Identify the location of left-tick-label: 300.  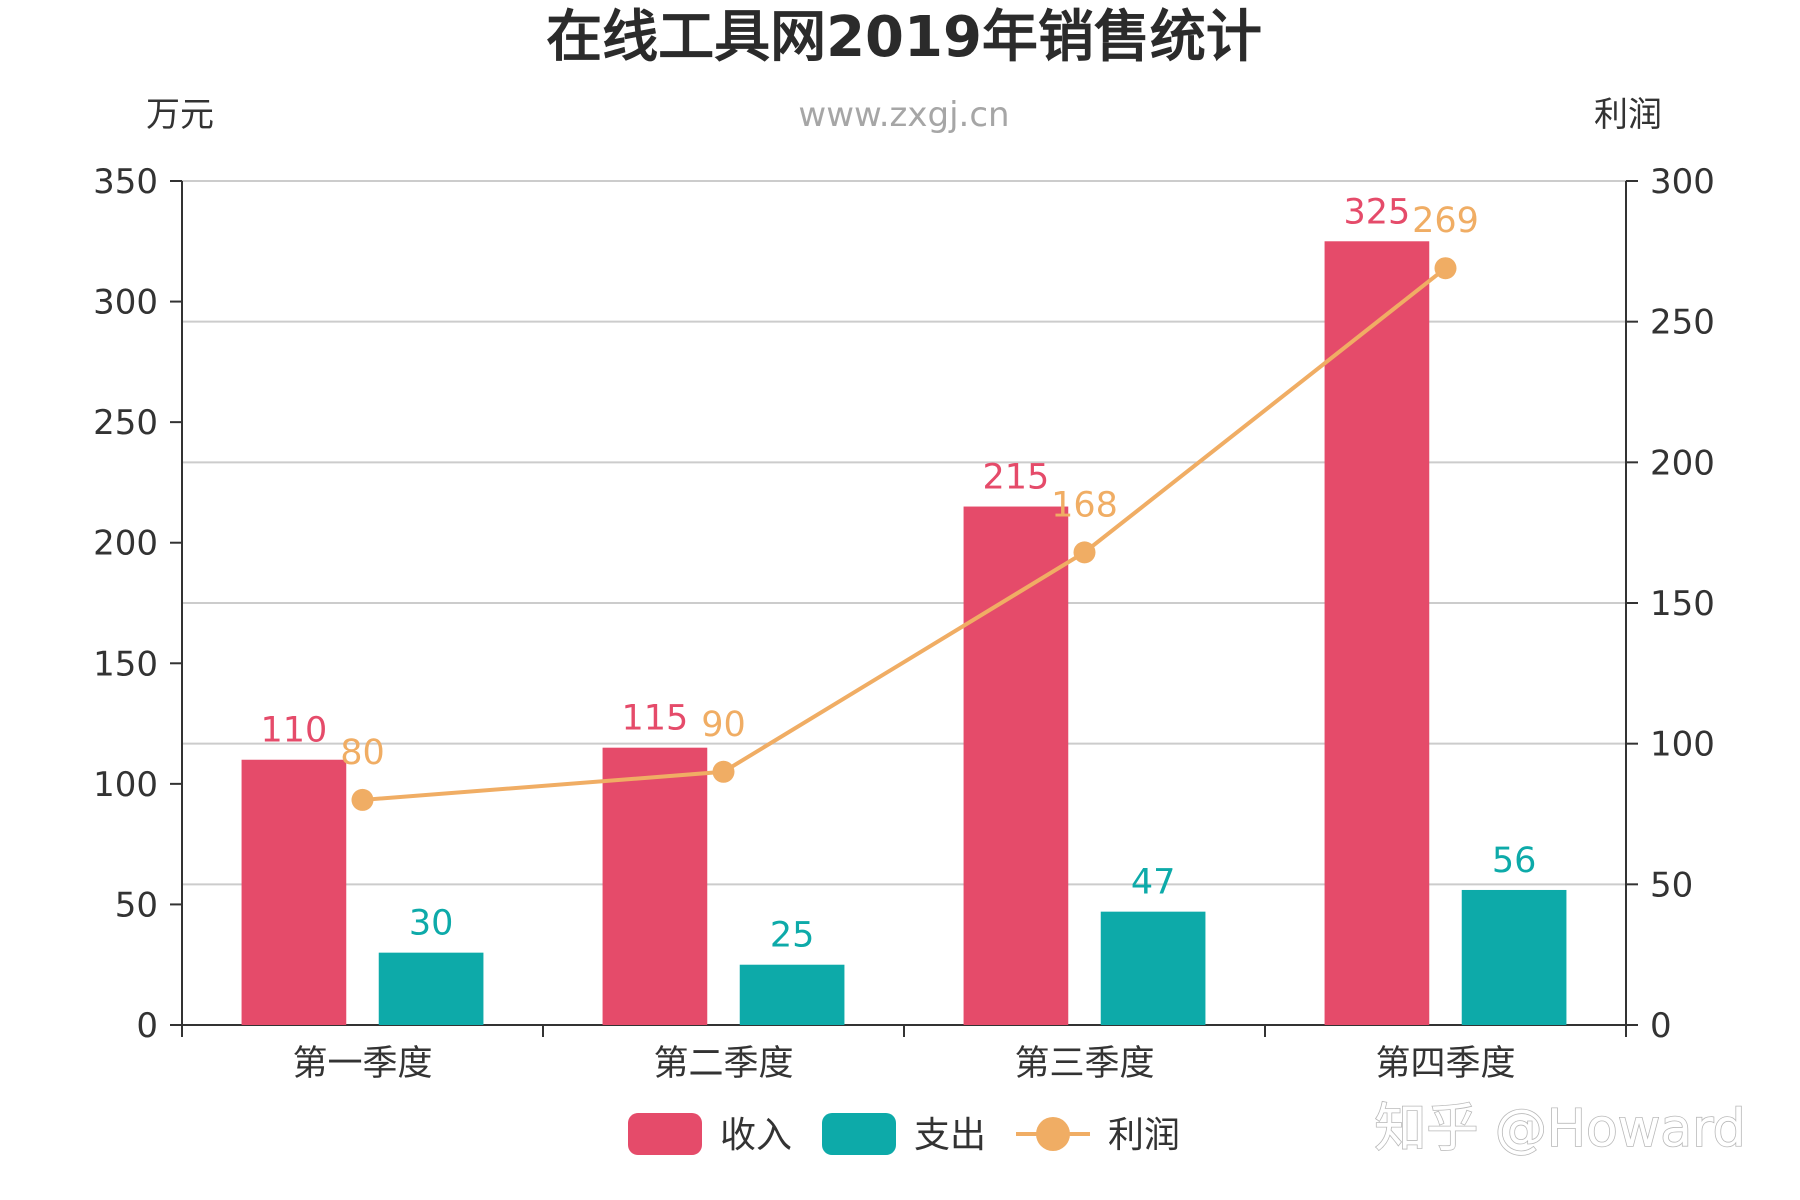
(125, 303).